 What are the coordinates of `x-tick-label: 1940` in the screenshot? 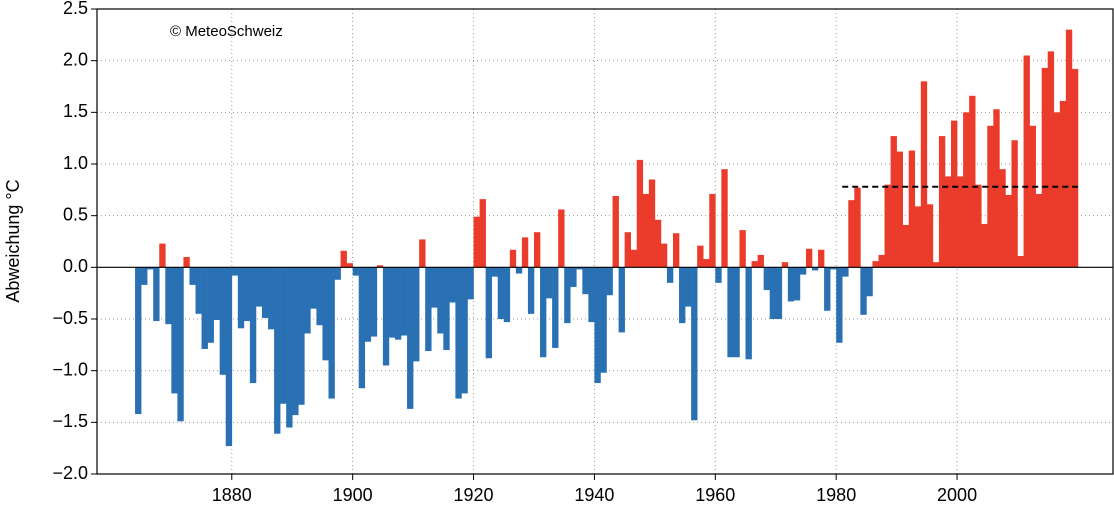 It's located at (594, 495).